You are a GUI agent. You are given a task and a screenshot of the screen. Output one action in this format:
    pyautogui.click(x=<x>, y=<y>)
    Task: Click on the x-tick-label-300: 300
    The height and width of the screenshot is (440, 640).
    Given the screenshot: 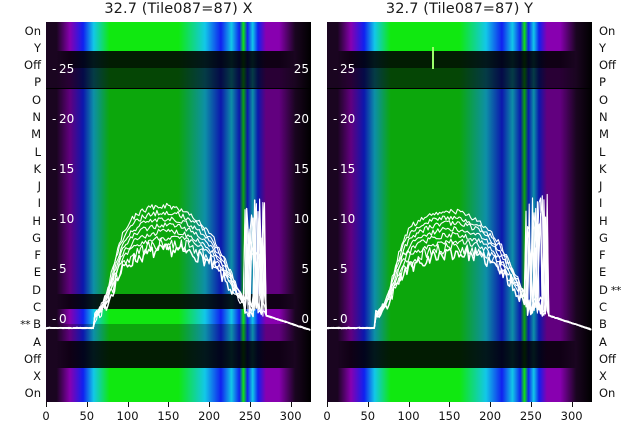 What is the action you would take?
    pyautogui.click(x=290, y=416)
    